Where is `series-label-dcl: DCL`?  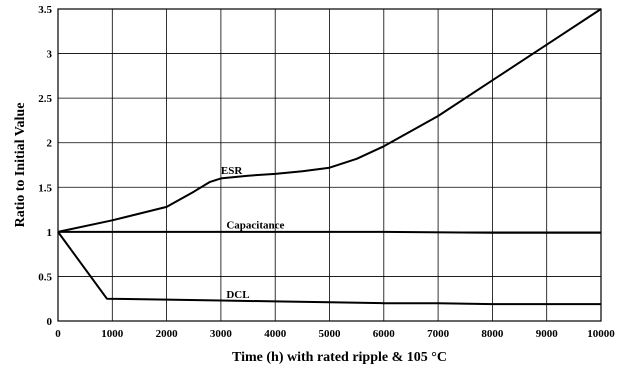
series-label-dcl: DCL is located at coordinates (237, 295).